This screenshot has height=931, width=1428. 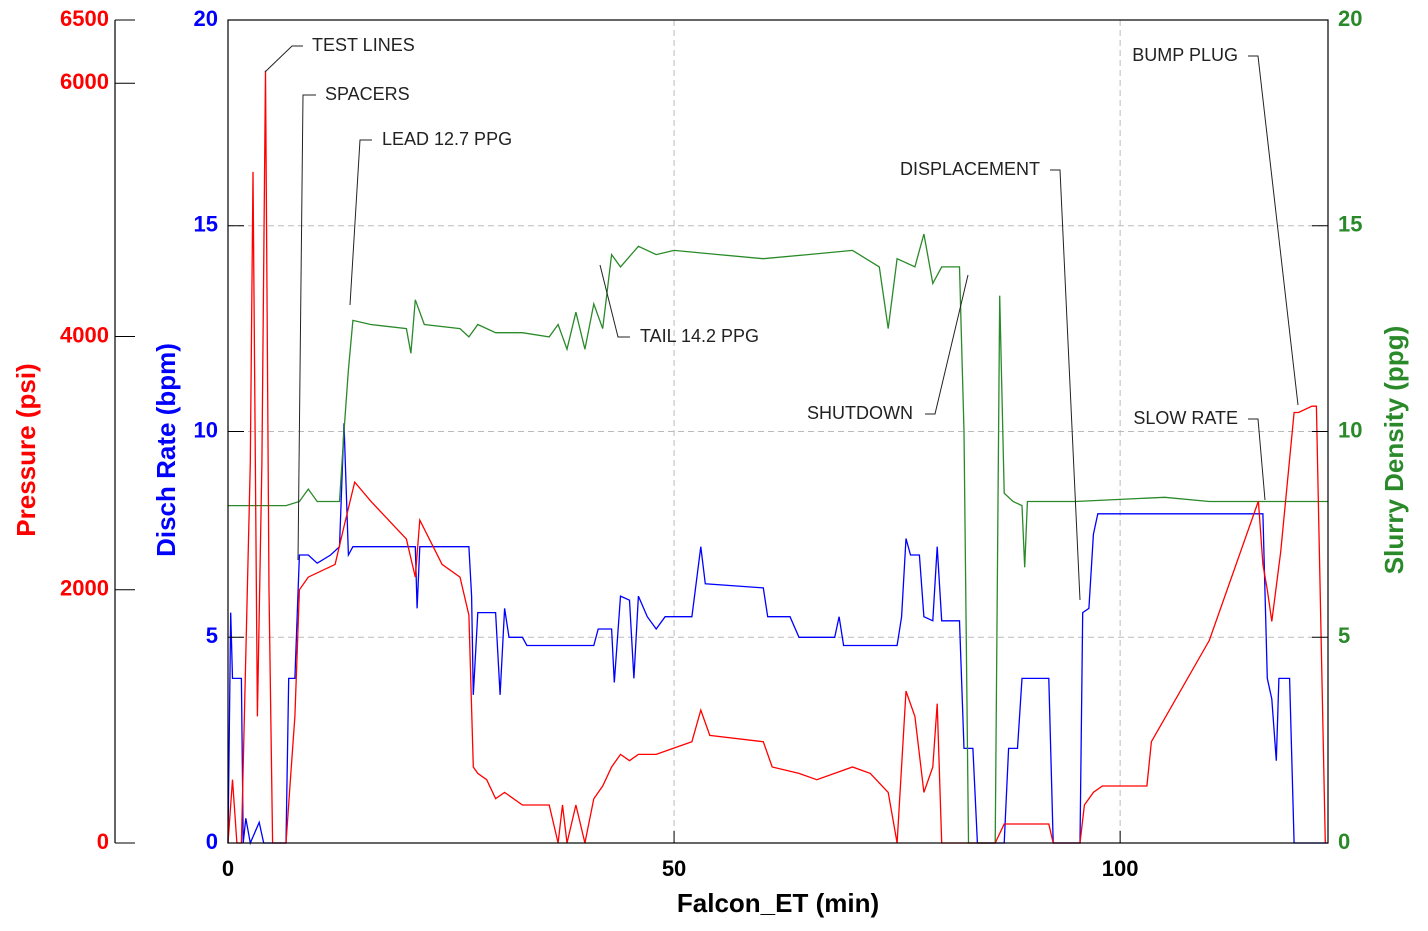 I want to click on y-tick-label: 15, so click(x=206, y=224).